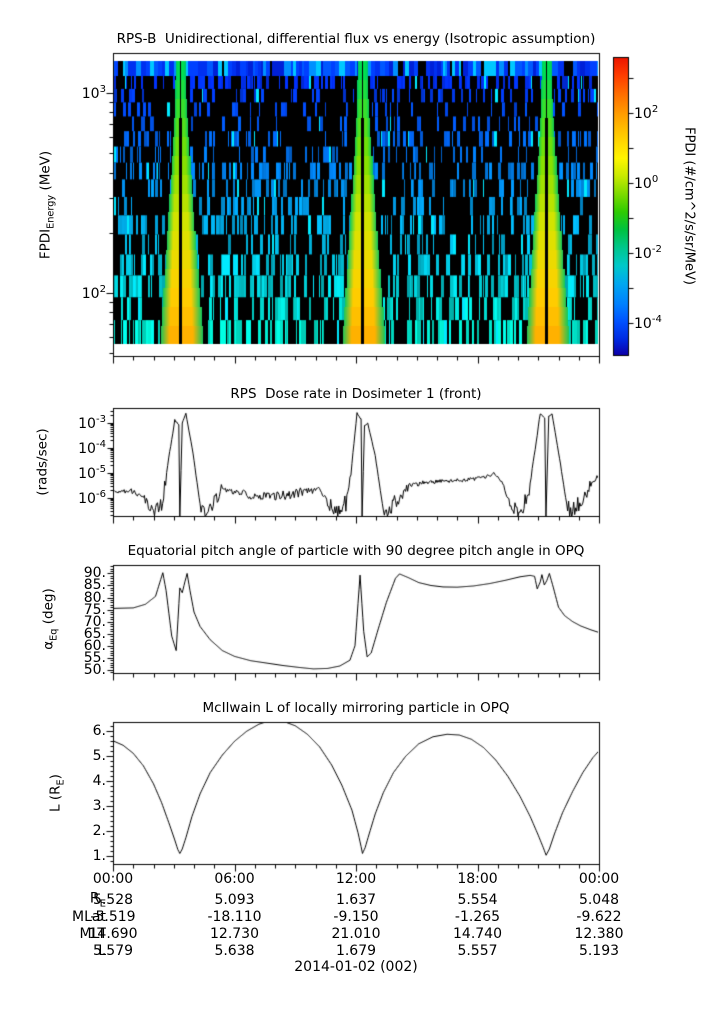 This screenshot has width=725, height=1019. What do you see at coordinates (89, 917) in the screenshot?
I see `ephemeris-row-label: MLat` at bounding box center [89, 917].